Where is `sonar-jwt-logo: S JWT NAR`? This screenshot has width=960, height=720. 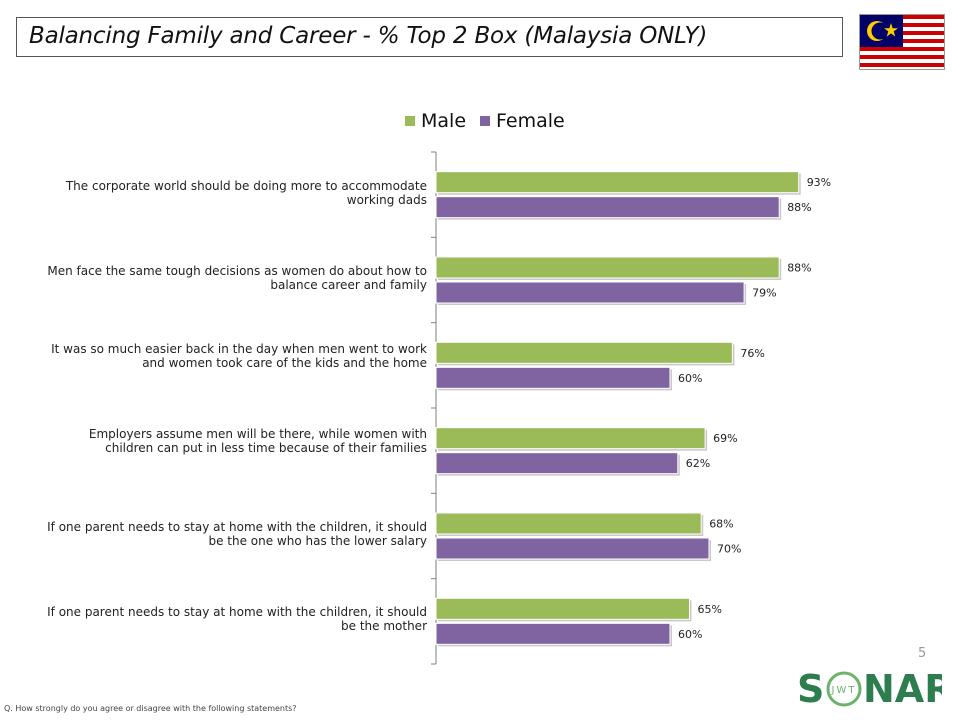
sonar-jwt-logo: S JWT NAR is located at coordinates (875, 688).